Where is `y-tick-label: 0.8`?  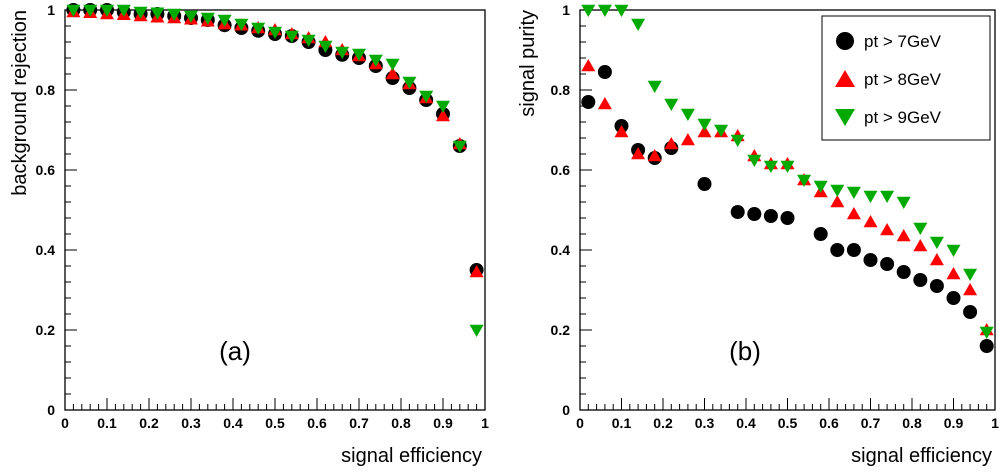
y-tick-label: 0.8 is located at coordinates (46, 90).